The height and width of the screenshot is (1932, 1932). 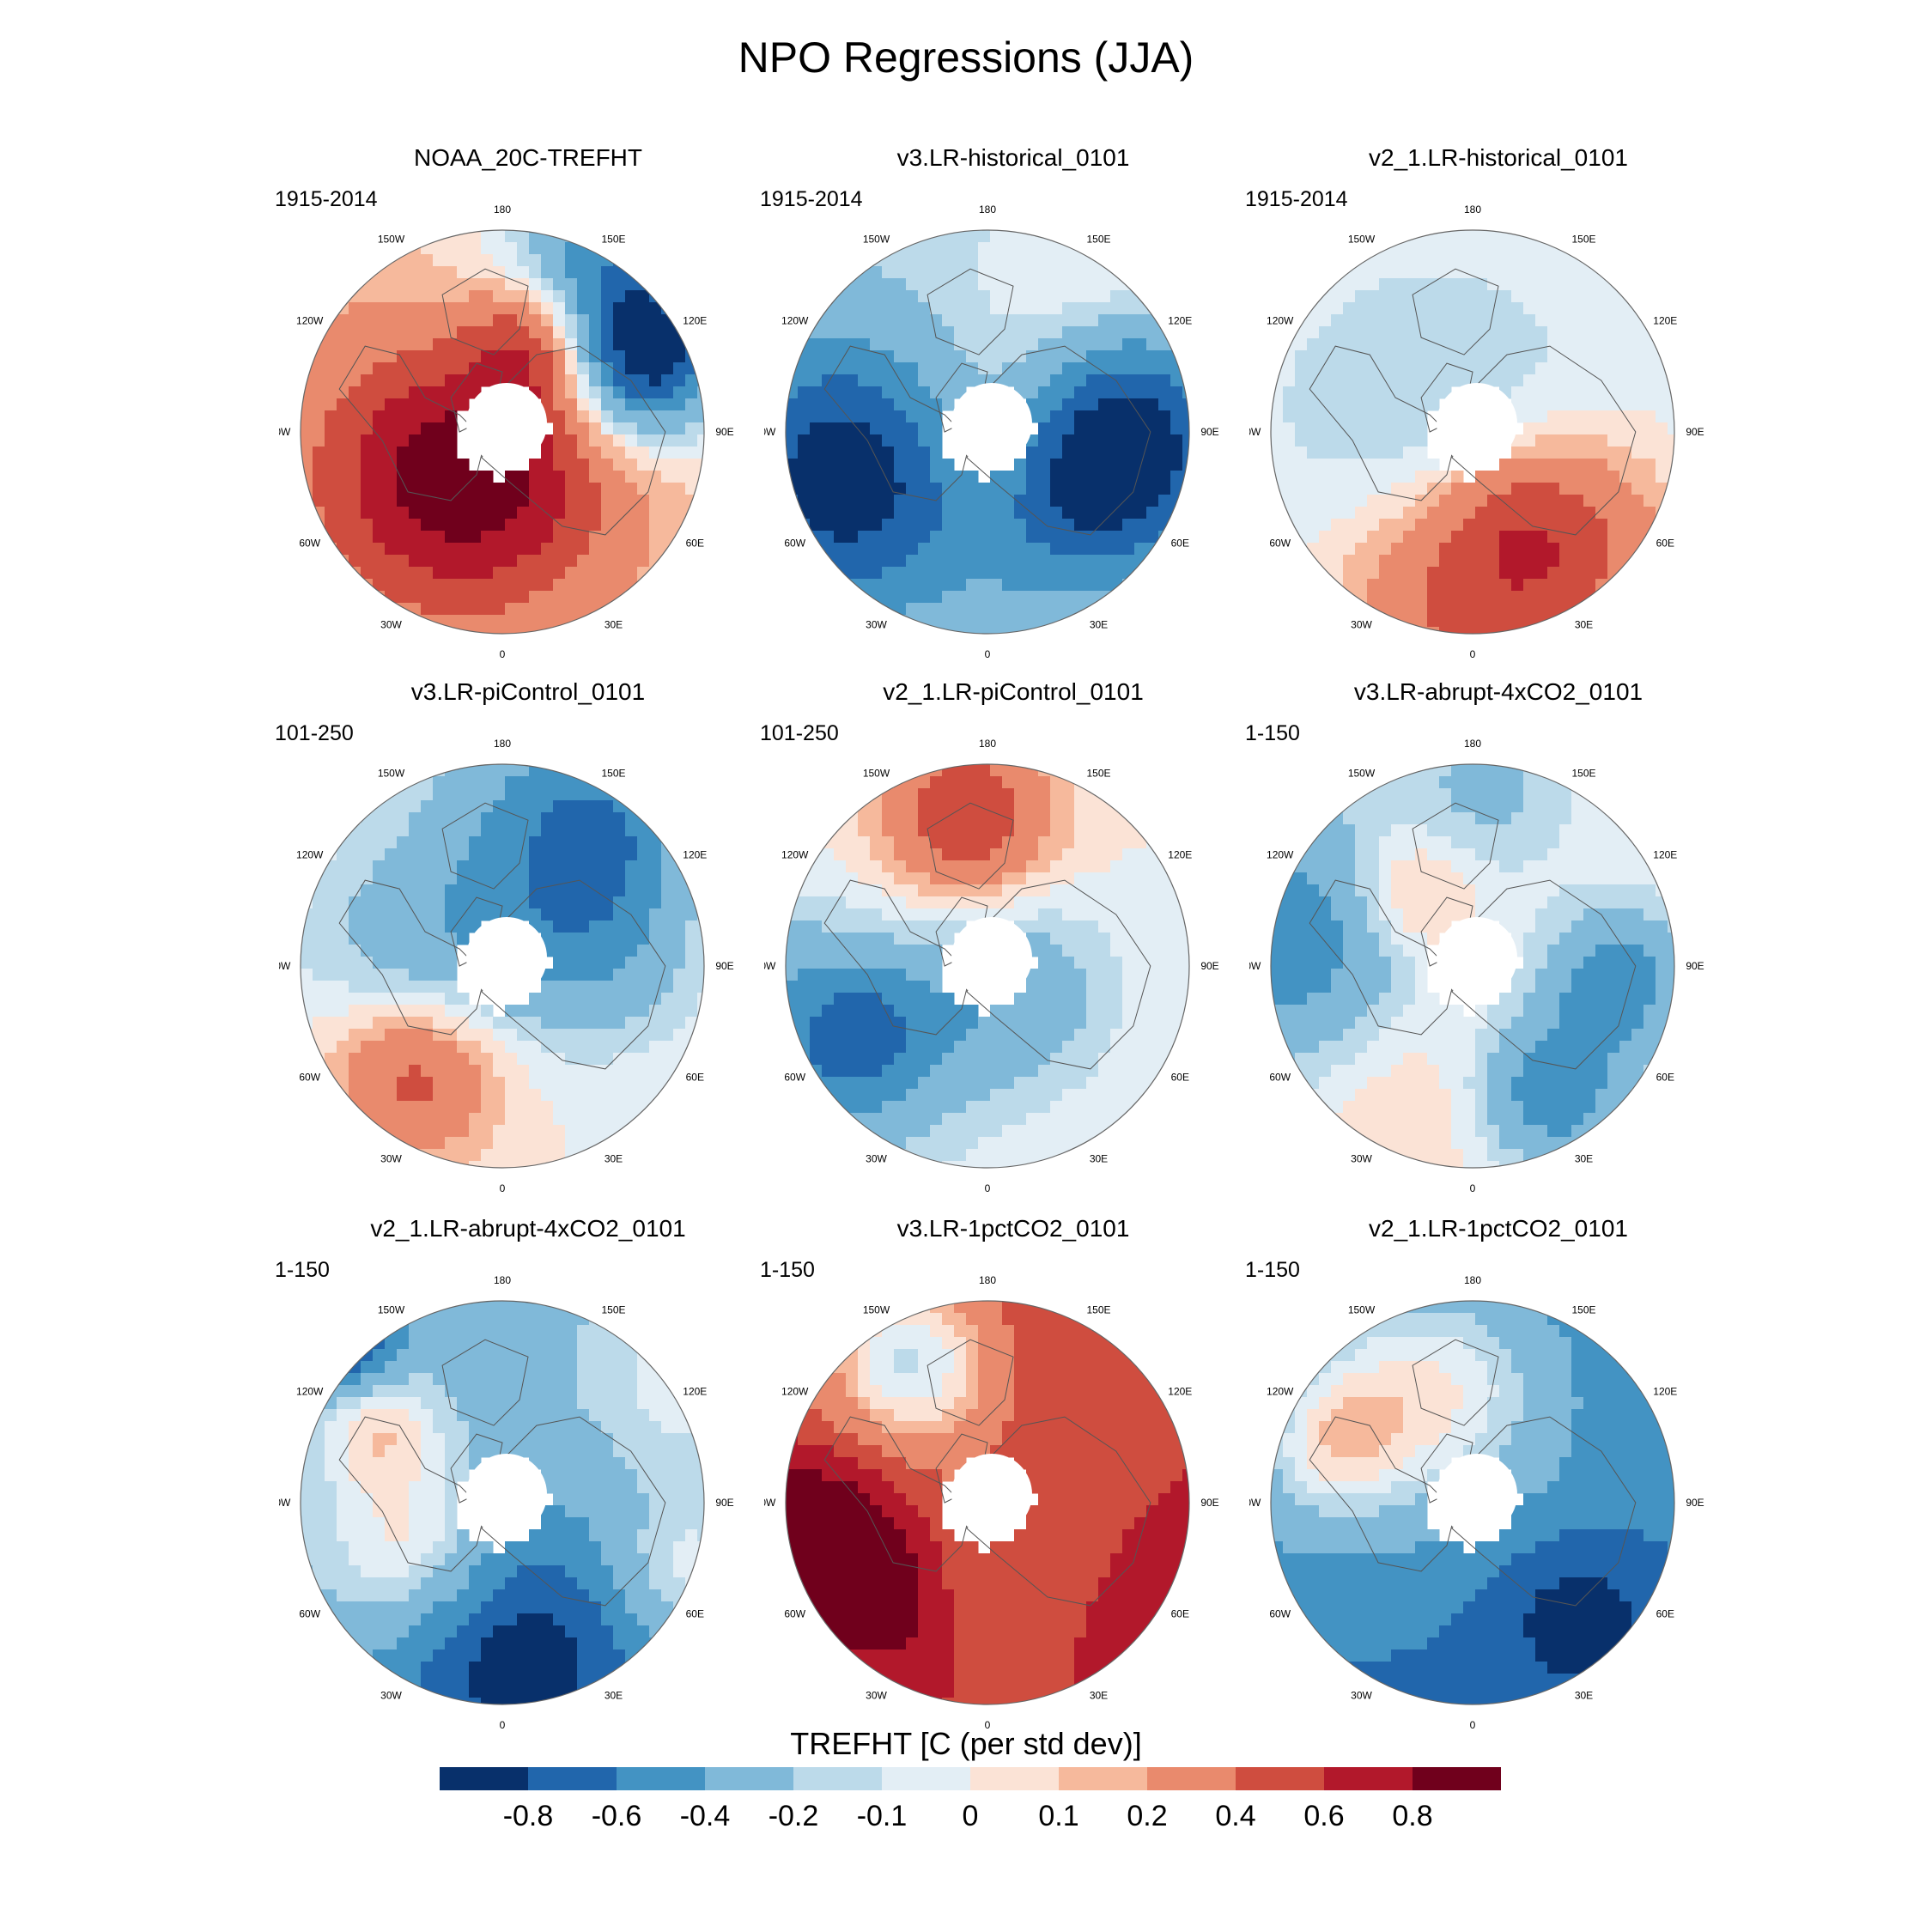 I want to click on lon-label: 60W, so click(x=794, y=1078).